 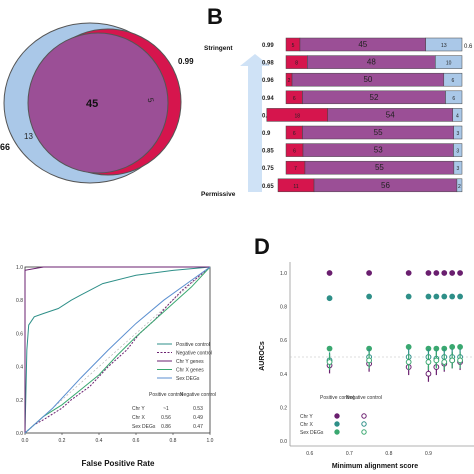 I want to click on bar-value-label: 45, so click(x=362, y=44).